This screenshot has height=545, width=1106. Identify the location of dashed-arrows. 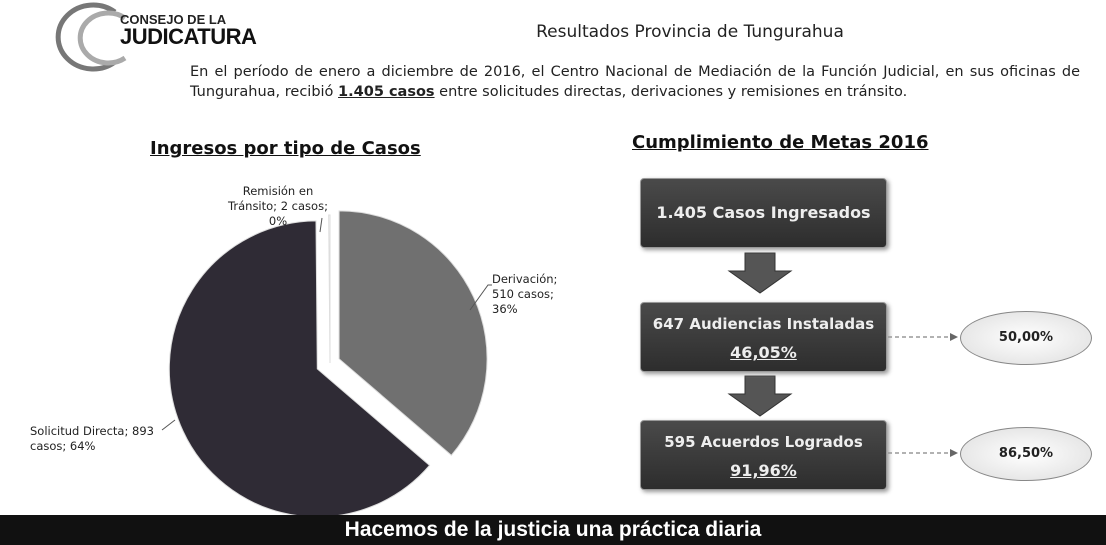
(923, 395).